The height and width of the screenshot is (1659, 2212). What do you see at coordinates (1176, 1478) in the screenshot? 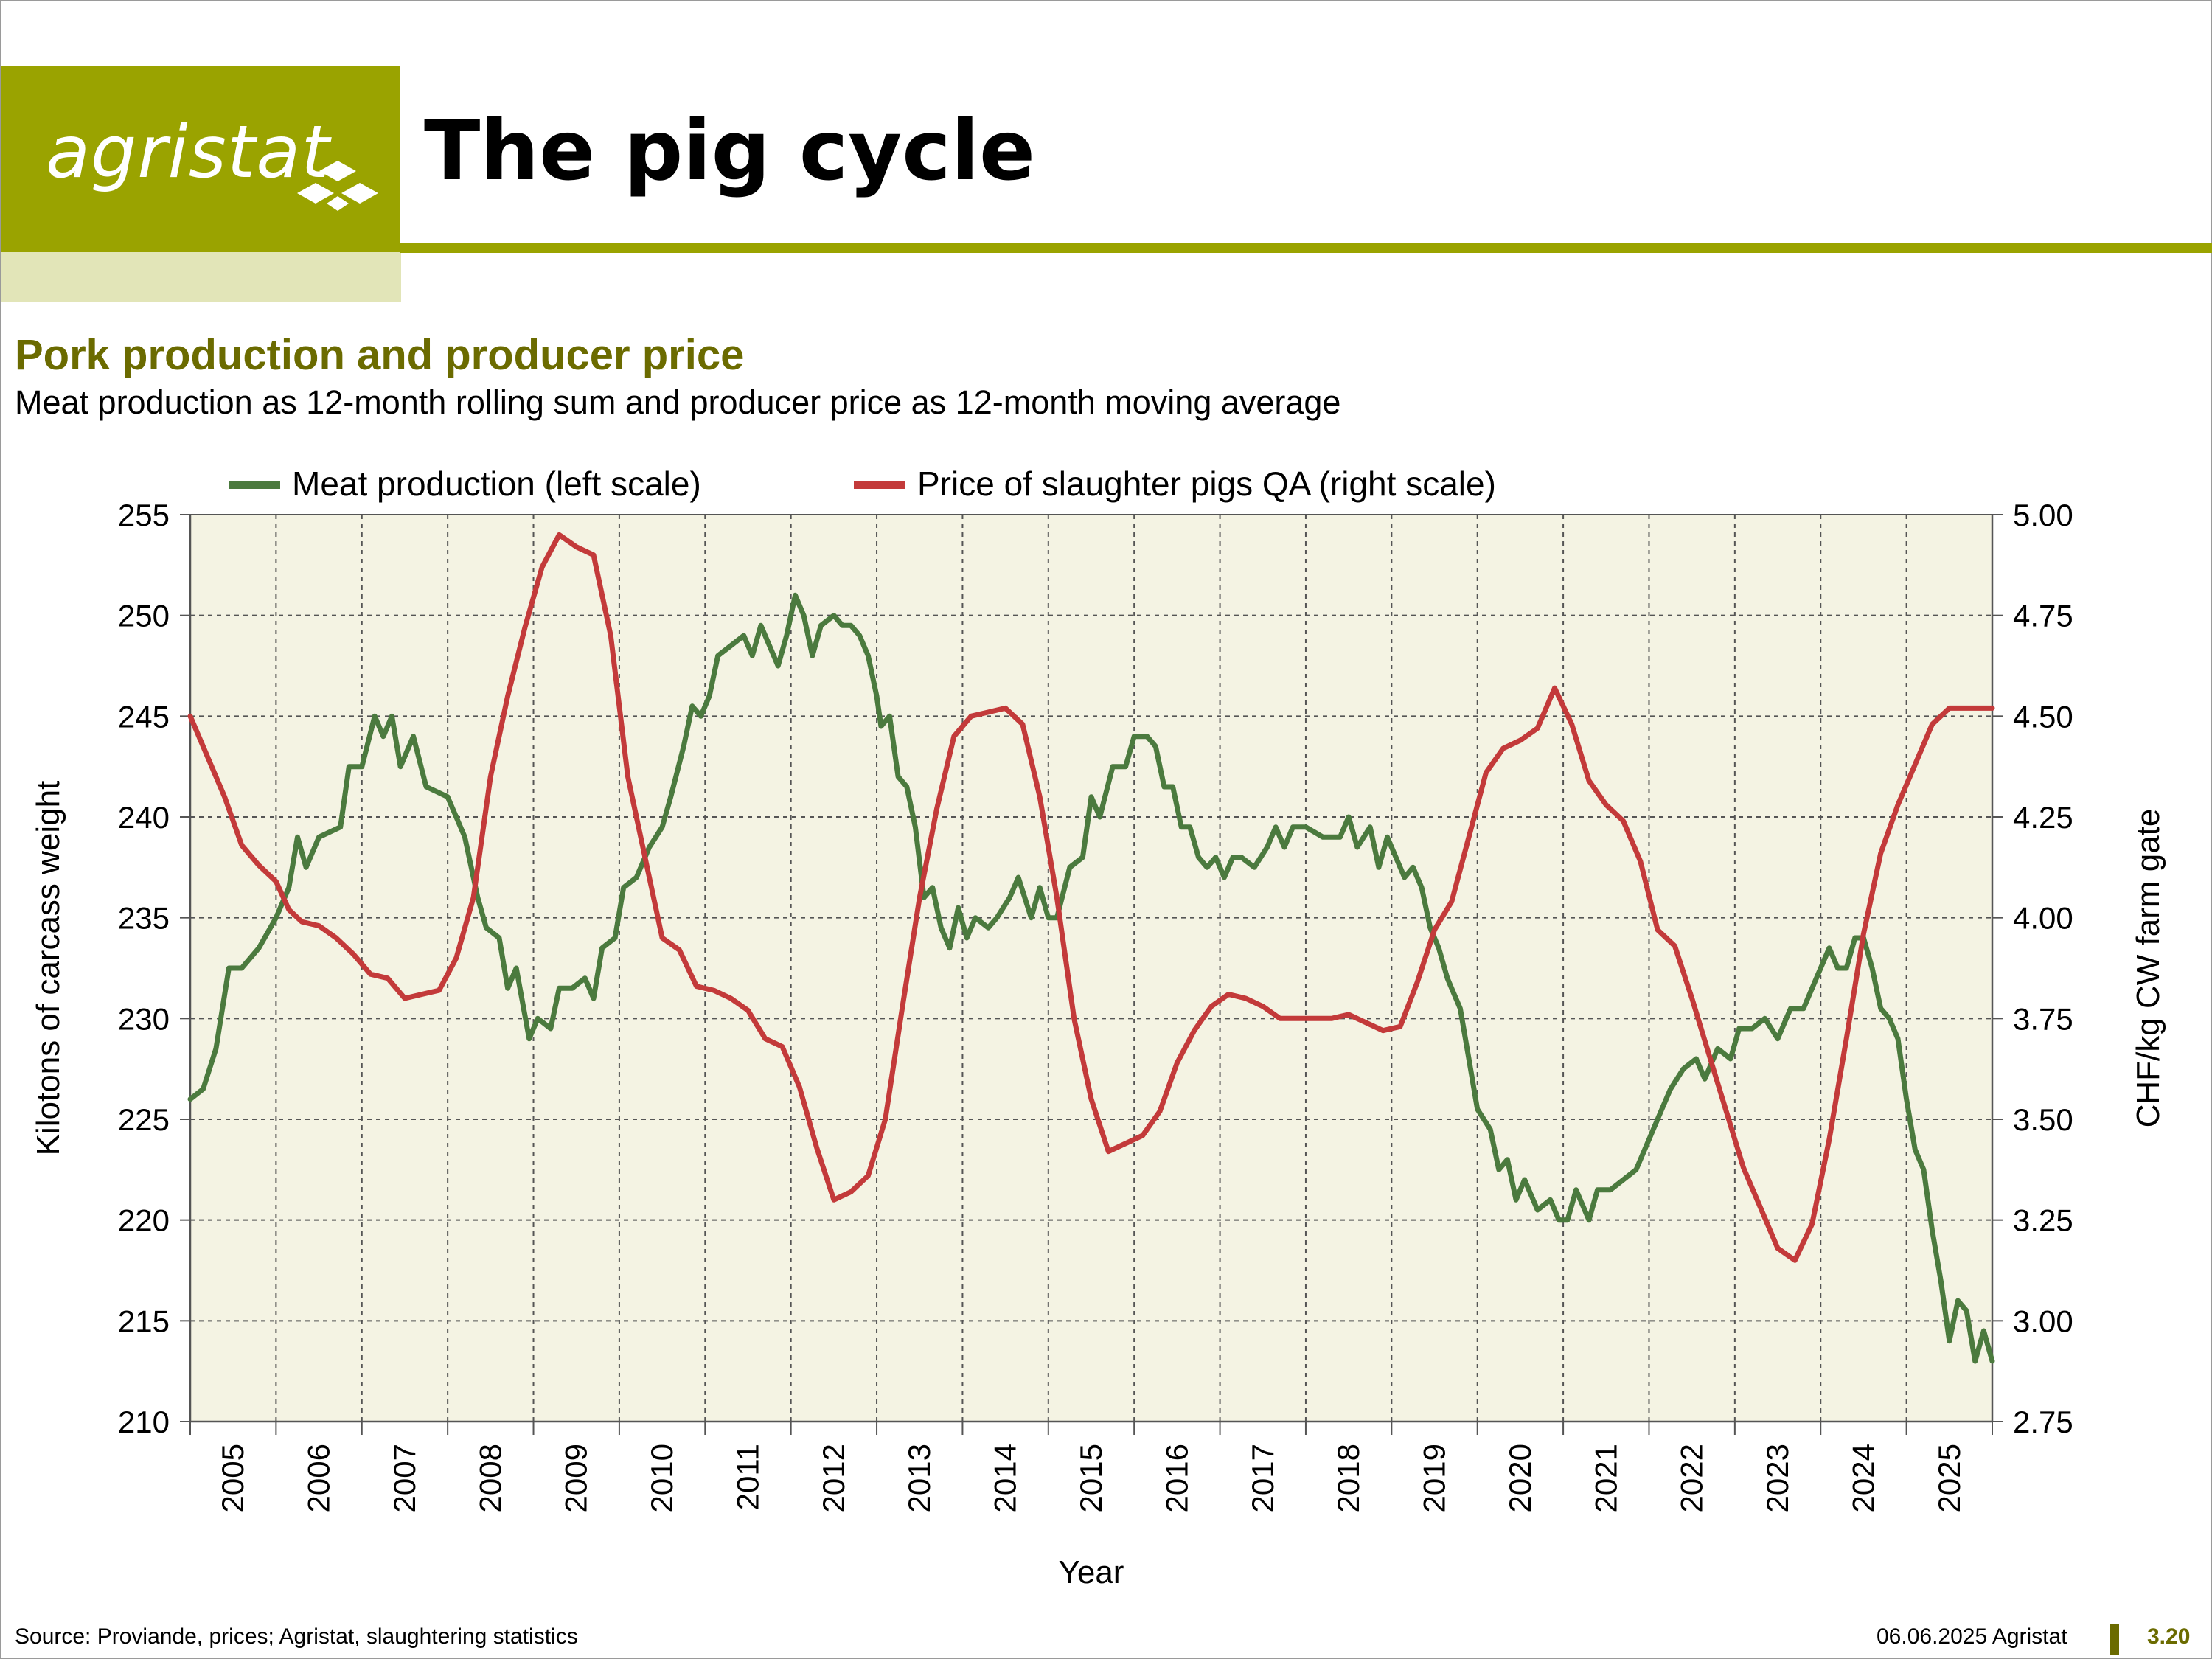
I see `x-tick-label: 2016` at bounding box center [1176, 1478].